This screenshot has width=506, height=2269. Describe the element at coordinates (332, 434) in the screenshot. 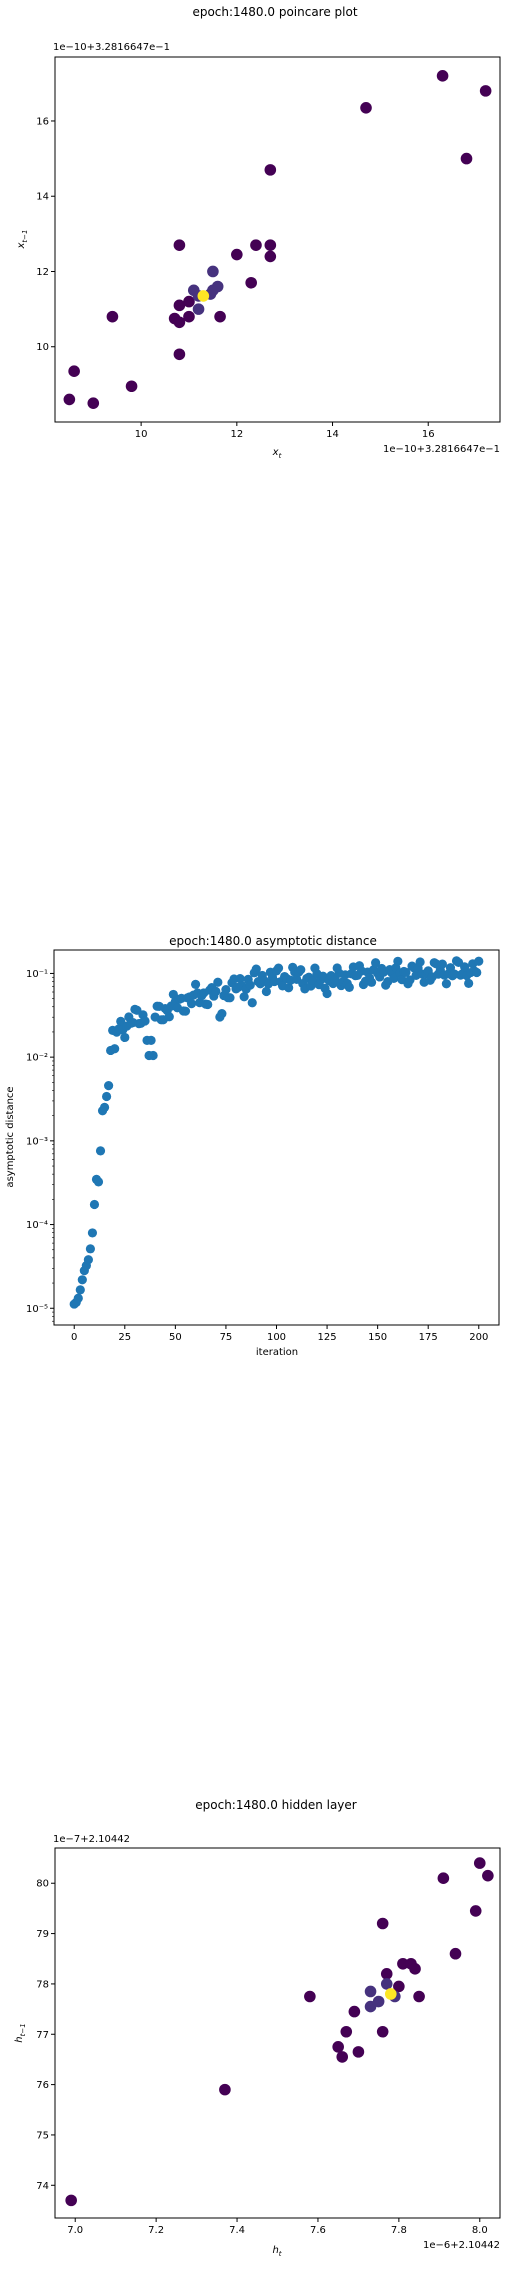

I see `x-tick-label: 14` at that location.